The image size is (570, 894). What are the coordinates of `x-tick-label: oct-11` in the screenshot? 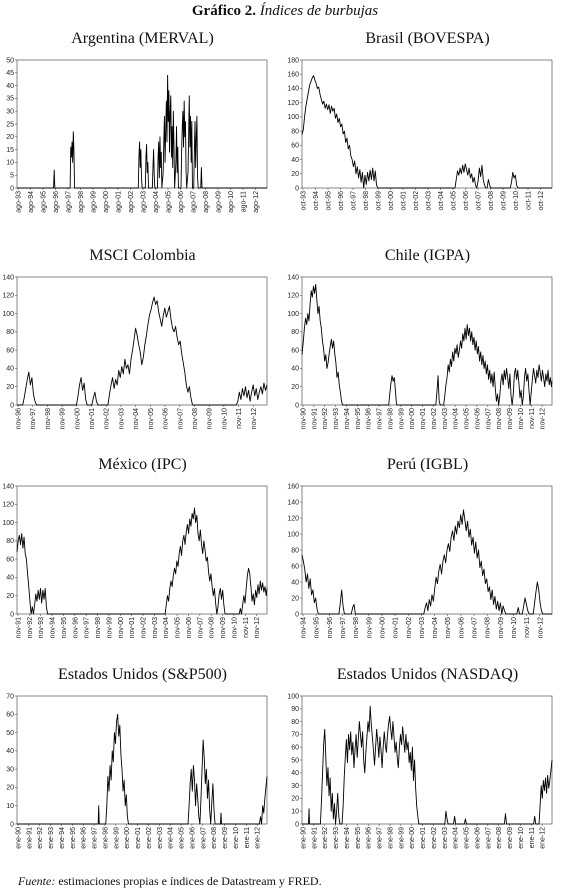 It's located at (529, 200).